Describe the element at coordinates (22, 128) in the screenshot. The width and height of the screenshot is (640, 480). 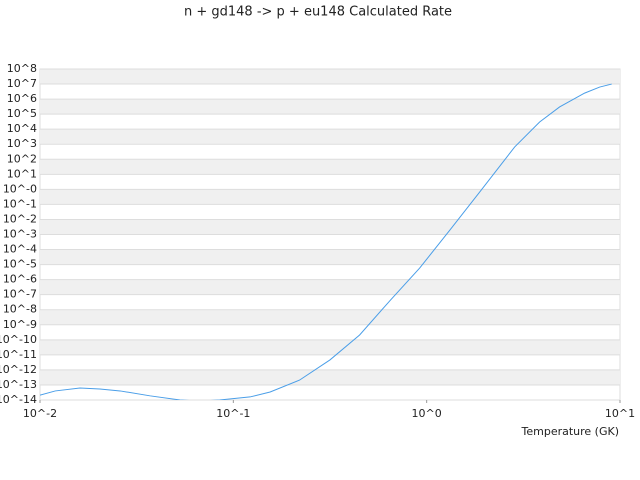
I see `y-tick-label: 10^4` at that location.